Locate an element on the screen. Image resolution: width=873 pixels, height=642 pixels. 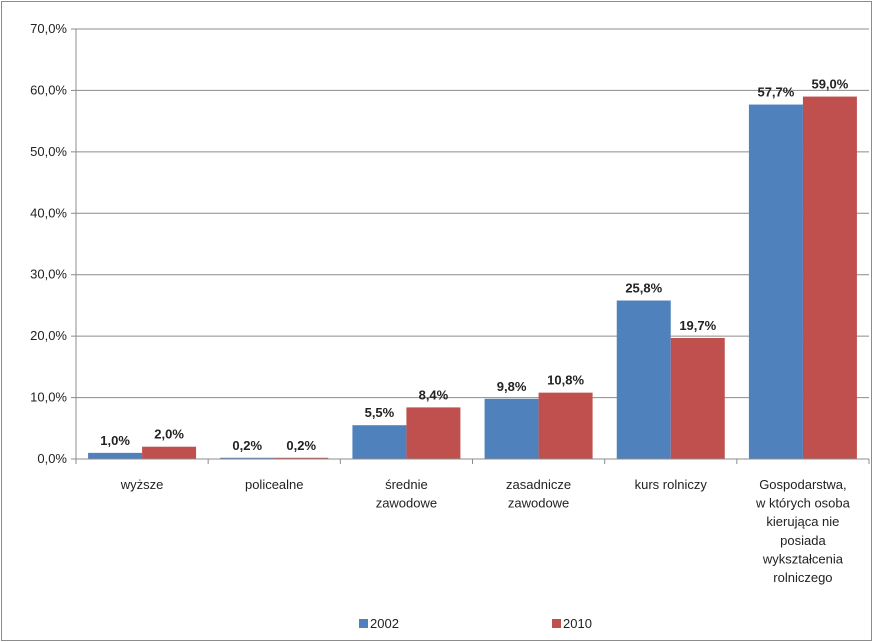
y-tick-label: 20,0% is located at coordinates (48, 335).